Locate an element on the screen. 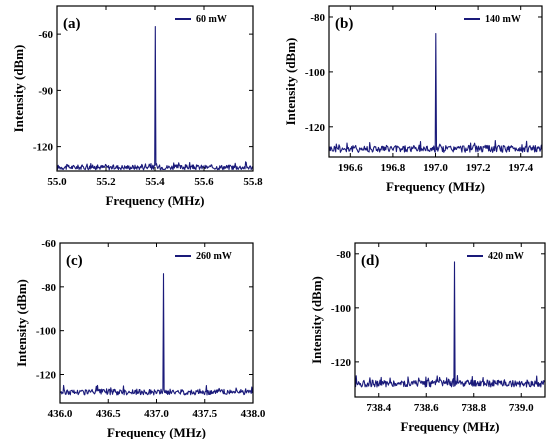 The width and height of the screenshot is (550, 439). x-tick-label: 197.0 is located at coordinates (435, 168).